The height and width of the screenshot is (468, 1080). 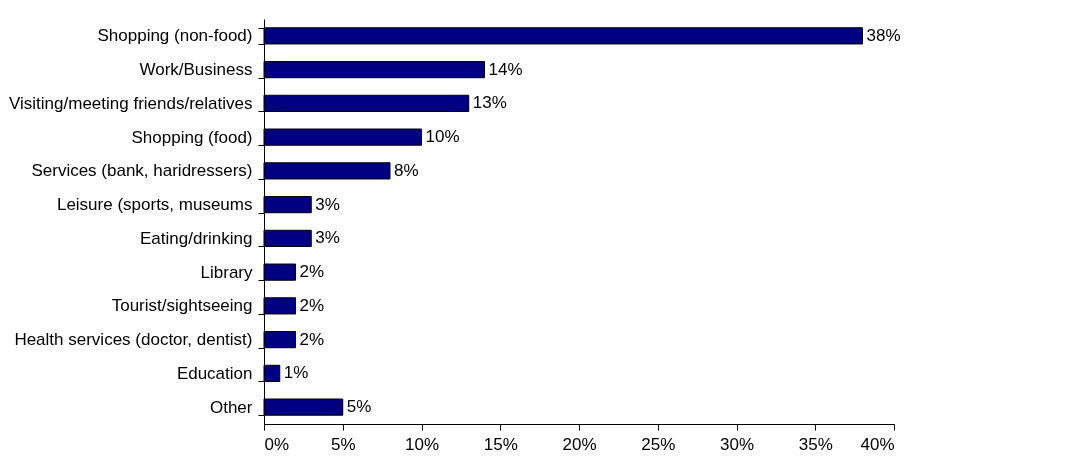 I want to click on data-label: 14%, so click(x=505, y=69).